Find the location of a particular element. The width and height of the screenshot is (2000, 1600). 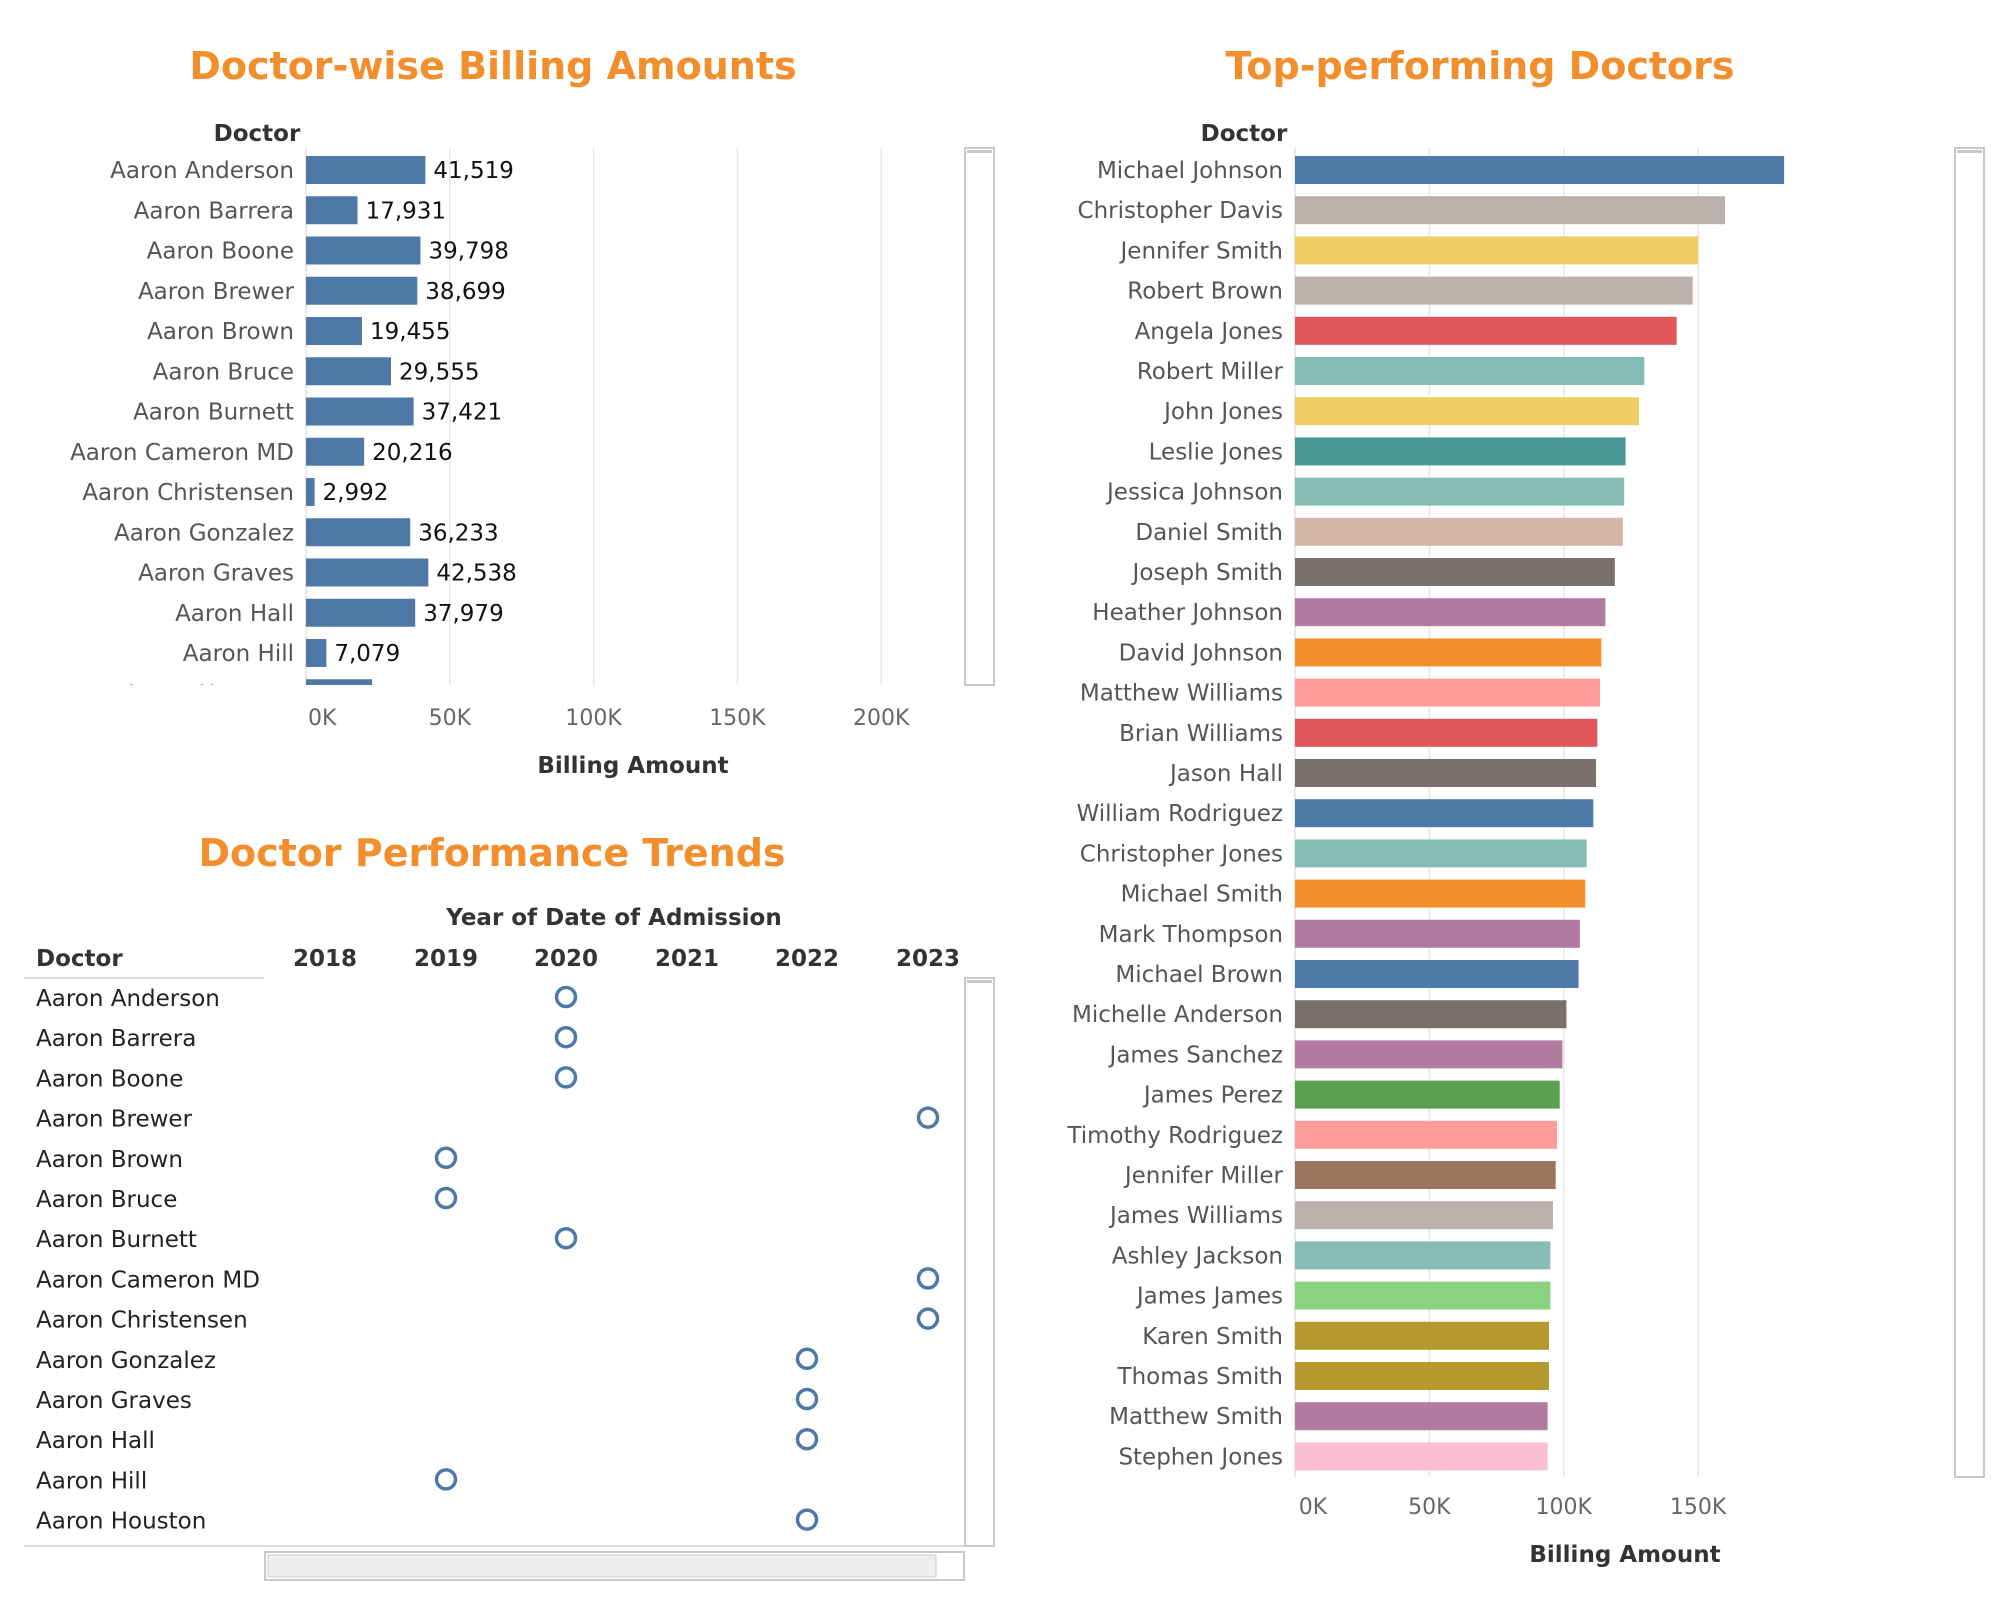

year-header: 2018 is located at coordinates (325, 959).